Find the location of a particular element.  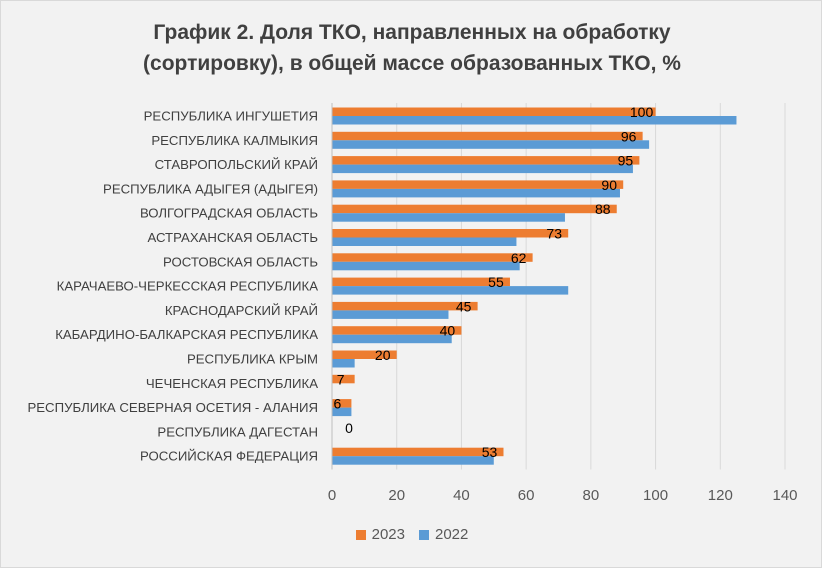

legend: 2023 2022 is located at coordinates (411, 534).